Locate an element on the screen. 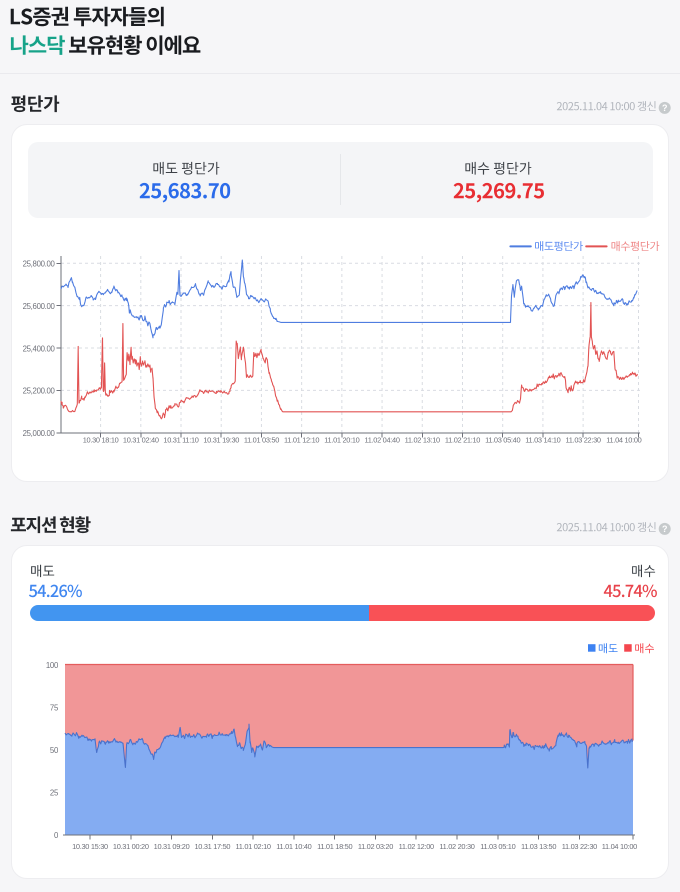  svg-text: 11.02 13:10 is located at coordinates (422, 440).